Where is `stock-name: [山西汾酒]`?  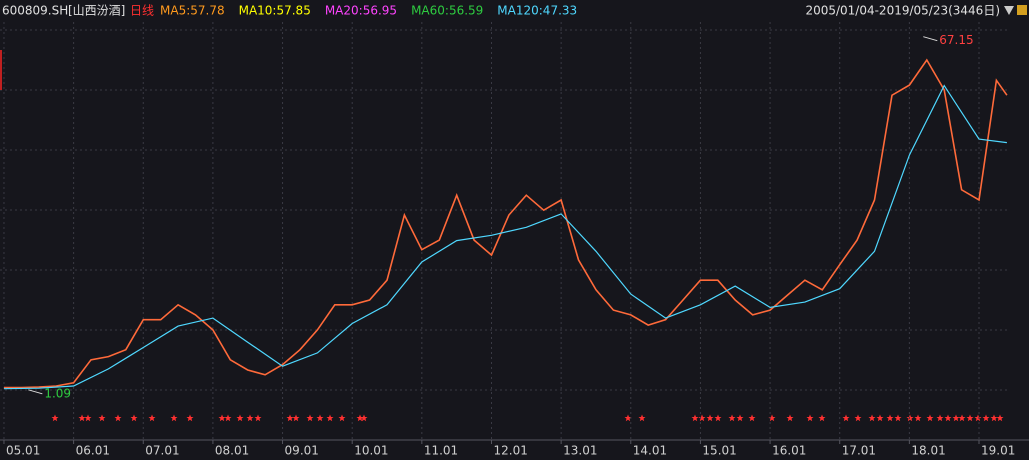 stock-name: [山西汾酒] is located at coordinates (96, 11).